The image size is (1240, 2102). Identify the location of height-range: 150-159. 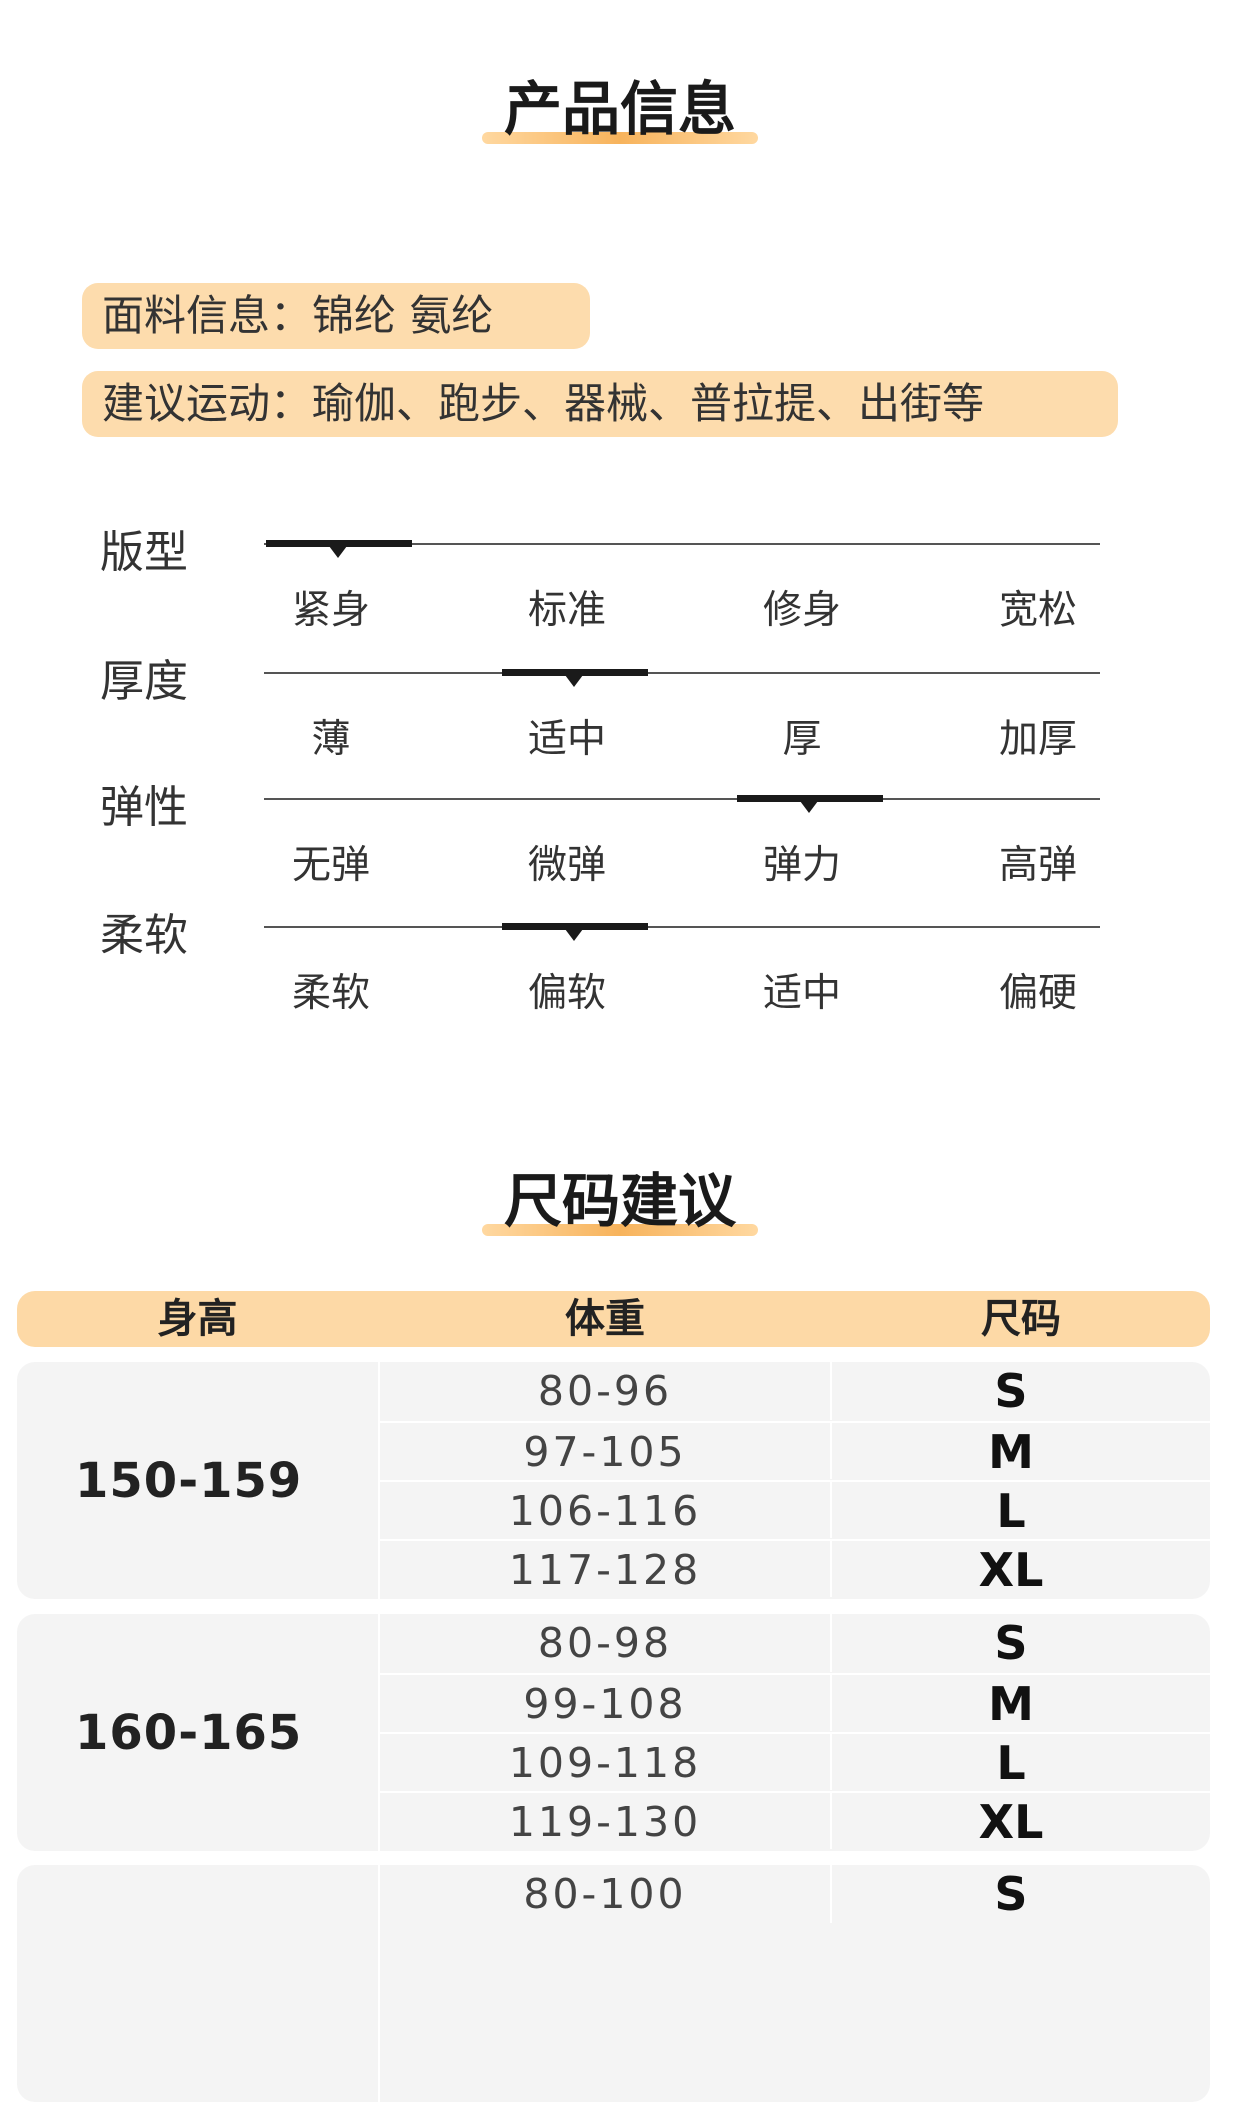
(189, 1480).